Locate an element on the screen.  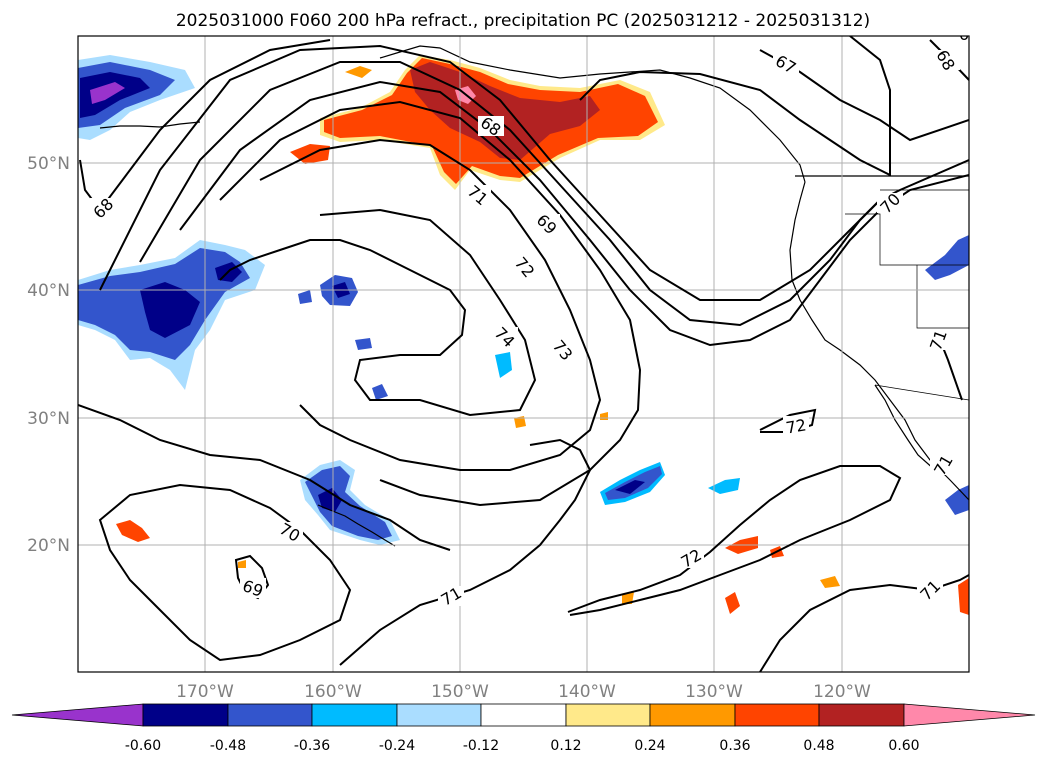
colorbar-tick-label: 0.60 is located at coordinates (903, 746).